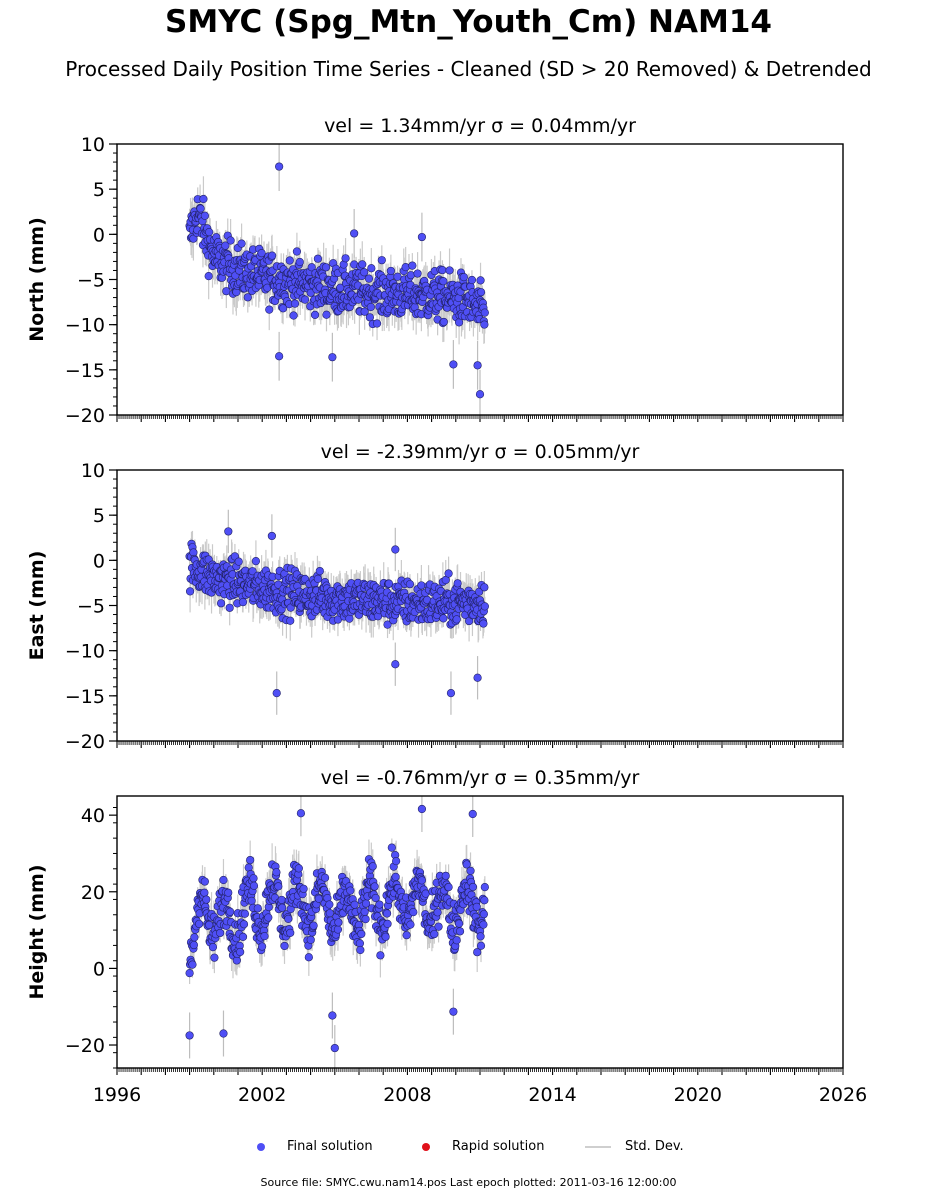 Image resolution: width=937 pixels, height=1200 pixels. I want to click on figure-title: SMYC (Spg_Mtn_Youth_Cm) NAM14, so click(468, 22).